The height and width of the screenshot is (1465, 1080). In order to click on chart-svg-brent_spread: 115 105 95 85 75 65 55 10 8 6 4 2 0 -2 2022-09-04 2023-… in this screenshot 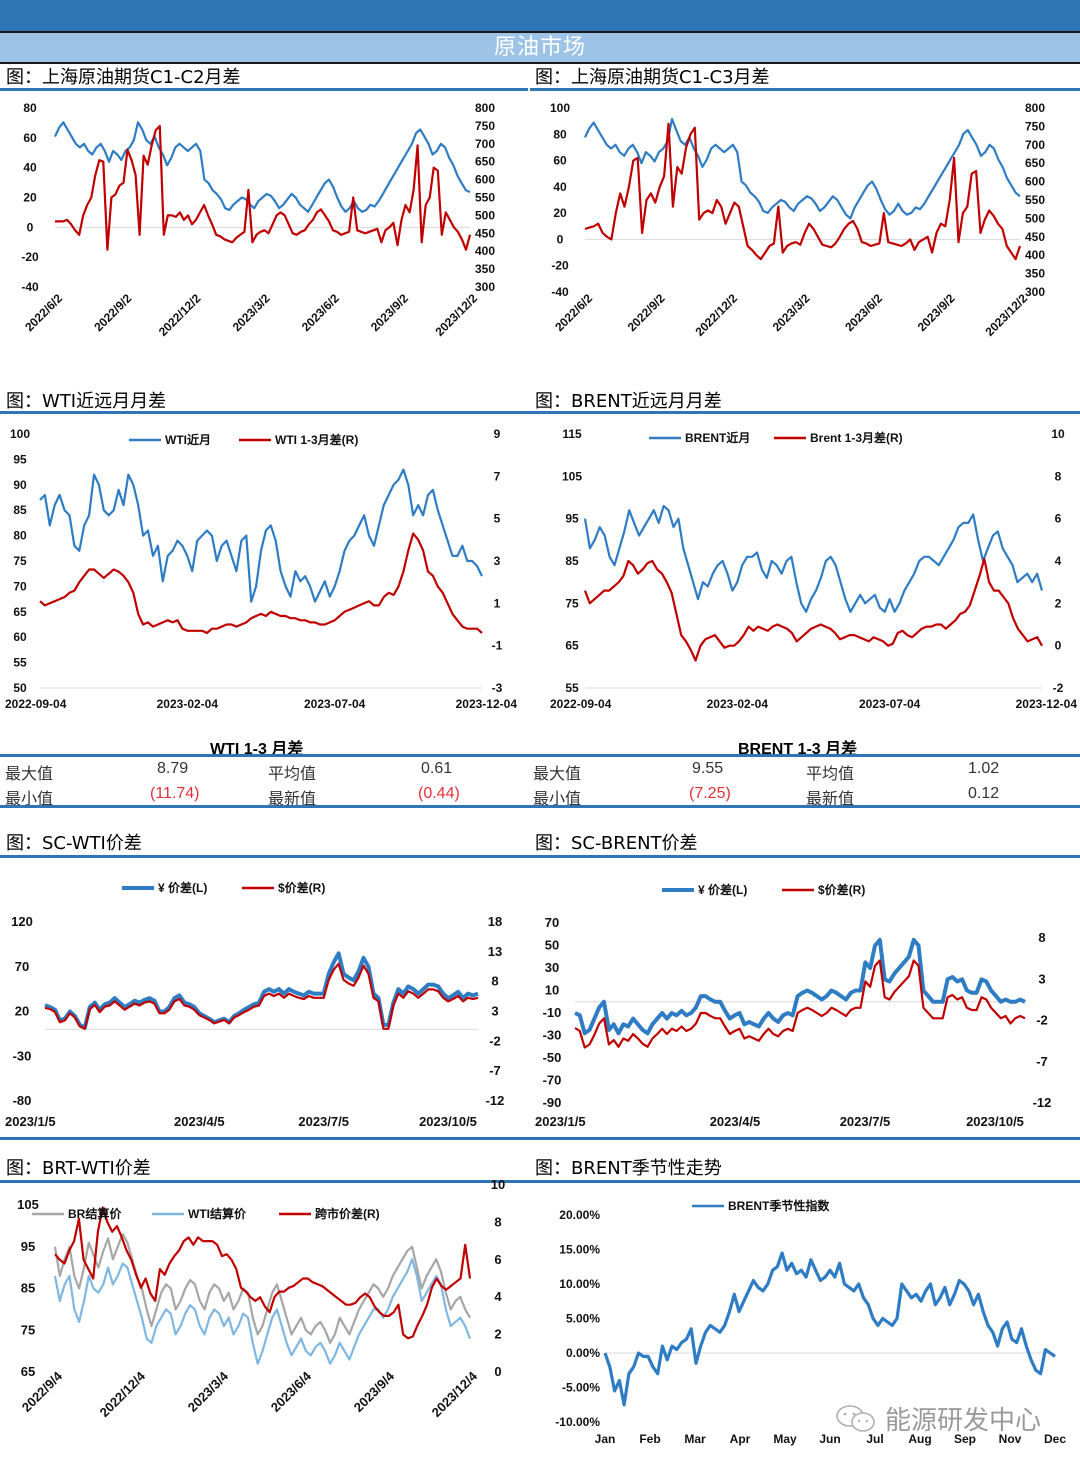, I will do `click(814, 569)`.